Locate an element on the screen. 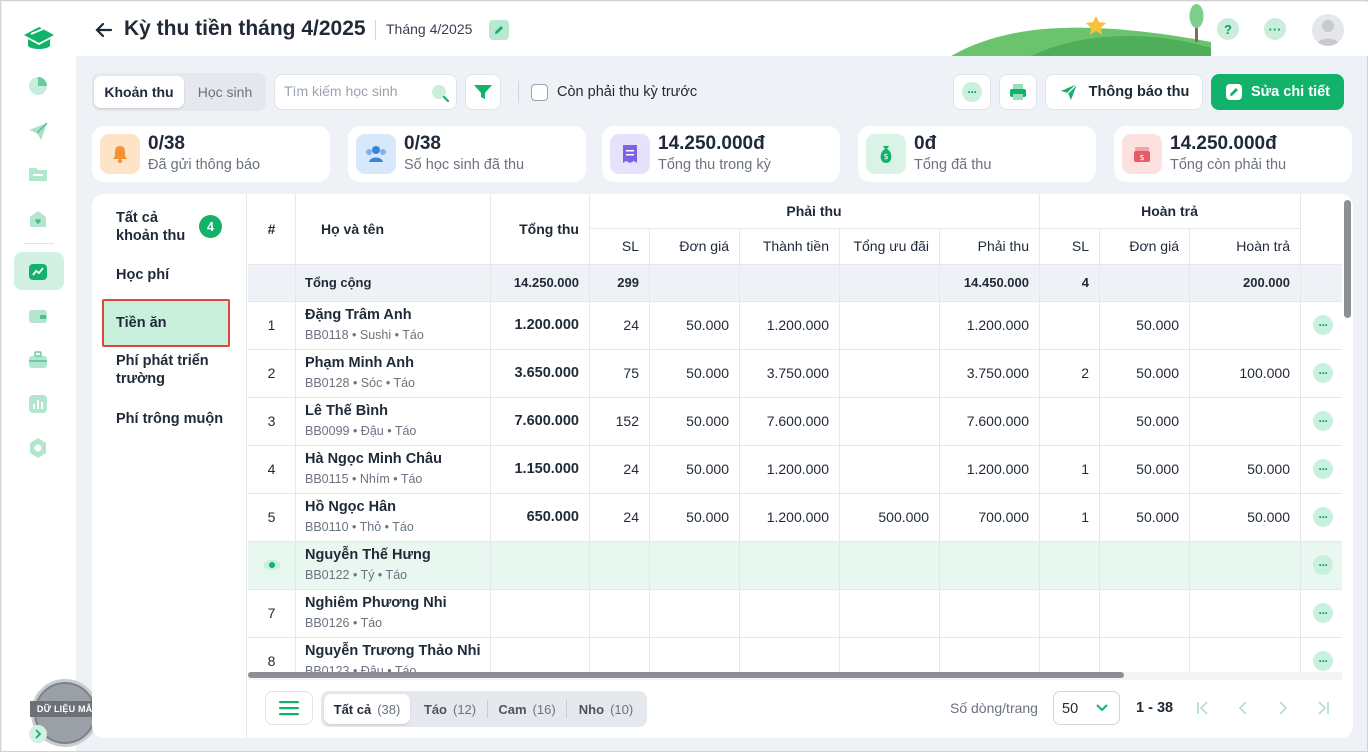  category-tuition: Học phí is located at coordinates (143, 275).